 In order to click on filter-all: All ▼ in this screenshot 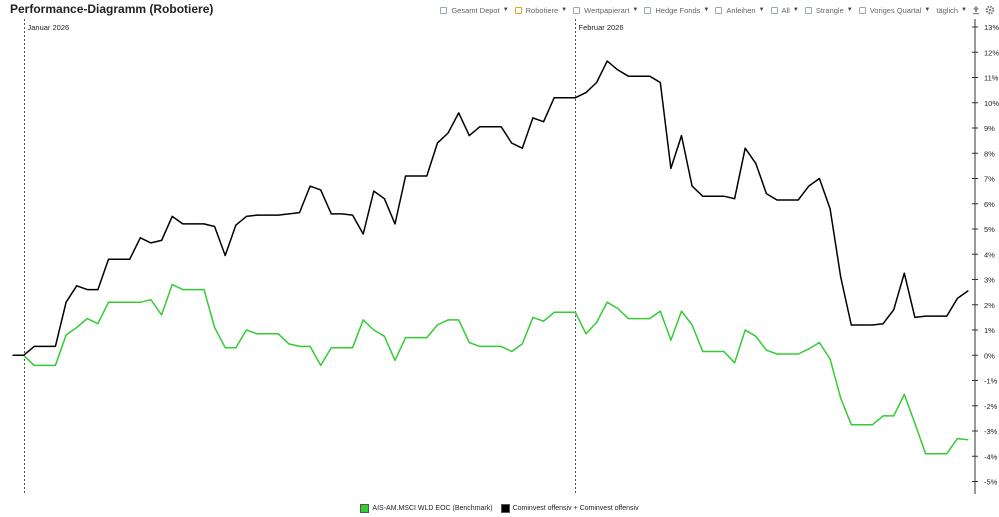, I will do `click(784, 10)`.